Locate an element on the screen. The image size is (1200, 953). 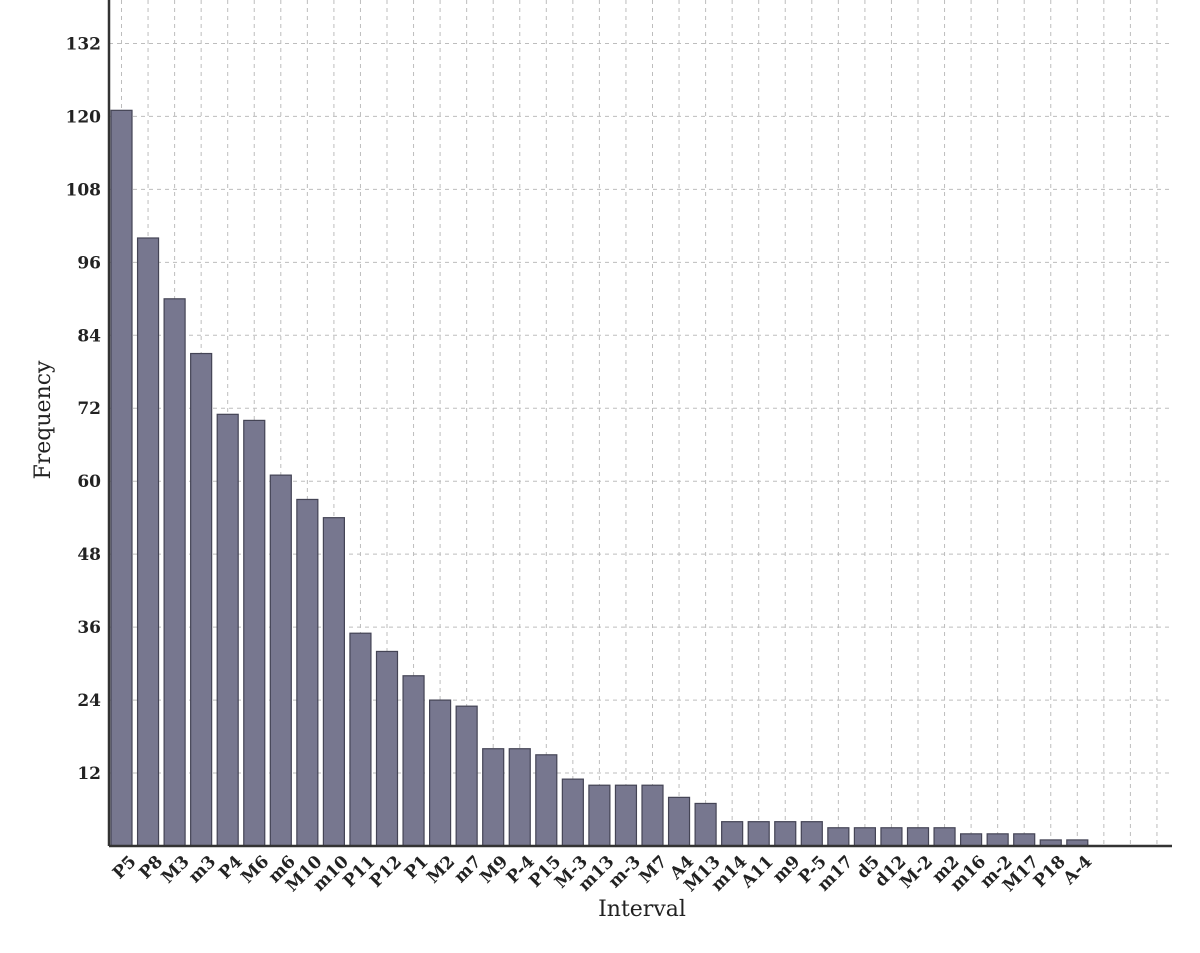
bar-m10 is located at coordinates (333, 682).